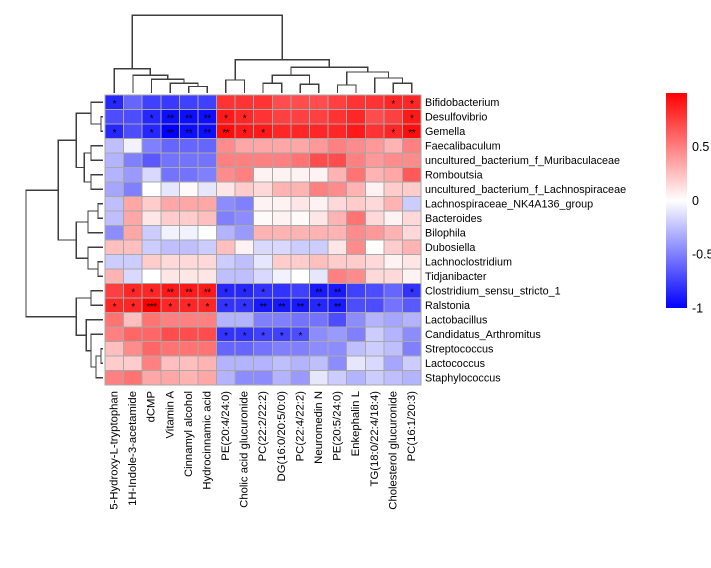 The width and height of the screenshot is (711, 568). I want to click on column-label: PE(20:4/24:0), so click(226, 426).